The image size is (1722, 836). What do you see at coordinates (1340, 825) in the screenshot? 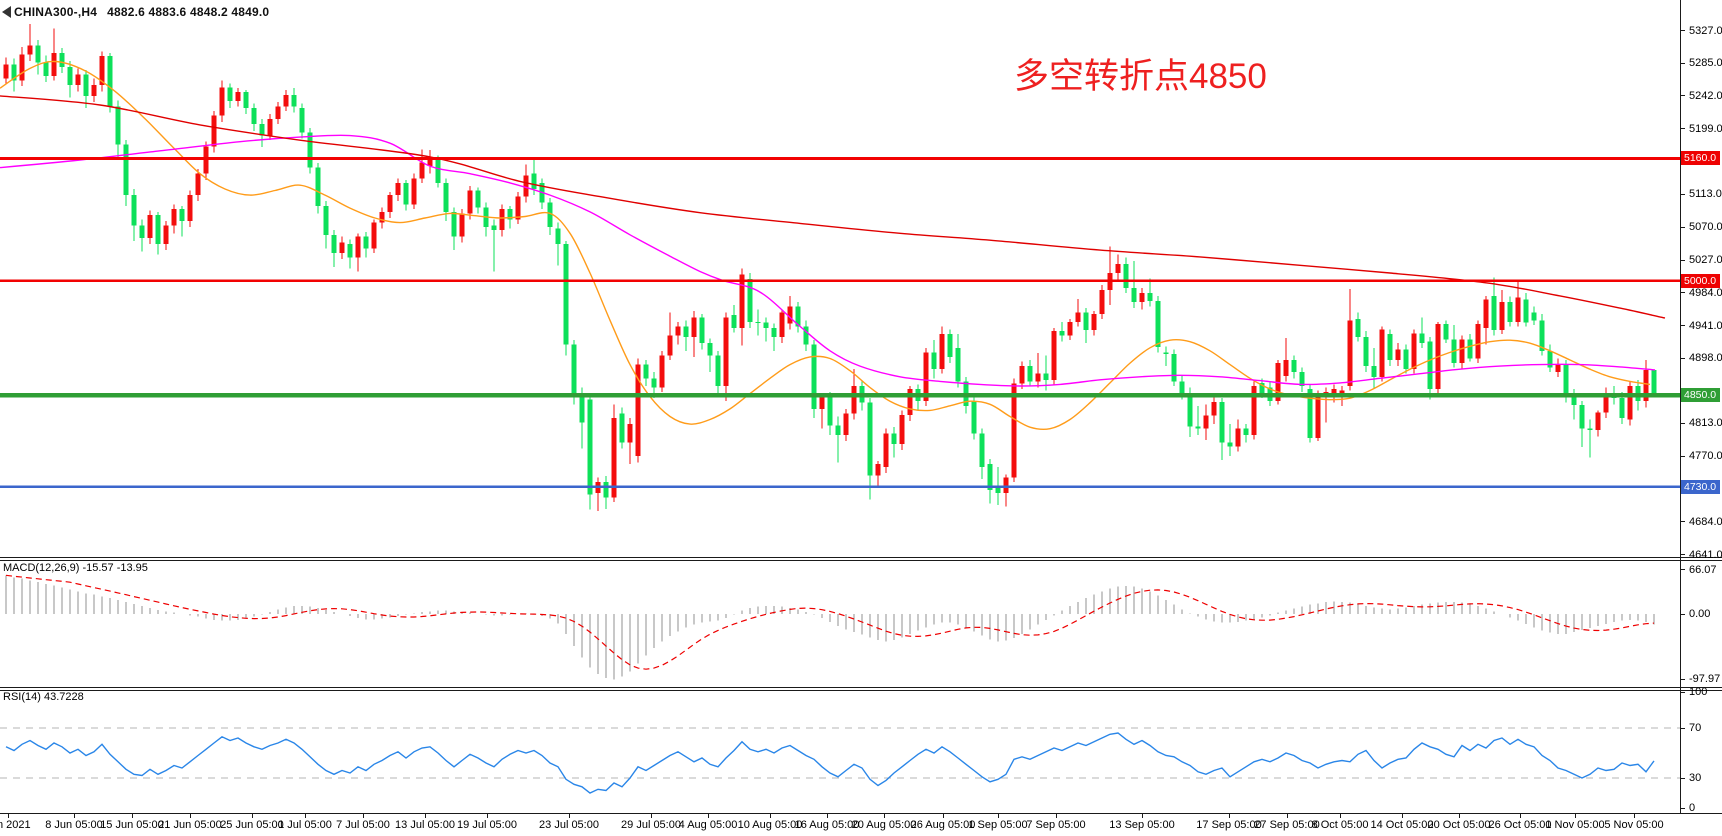
I see `time-tick-label: 8 Oct 05:00` at bounding box center [1340, 825].